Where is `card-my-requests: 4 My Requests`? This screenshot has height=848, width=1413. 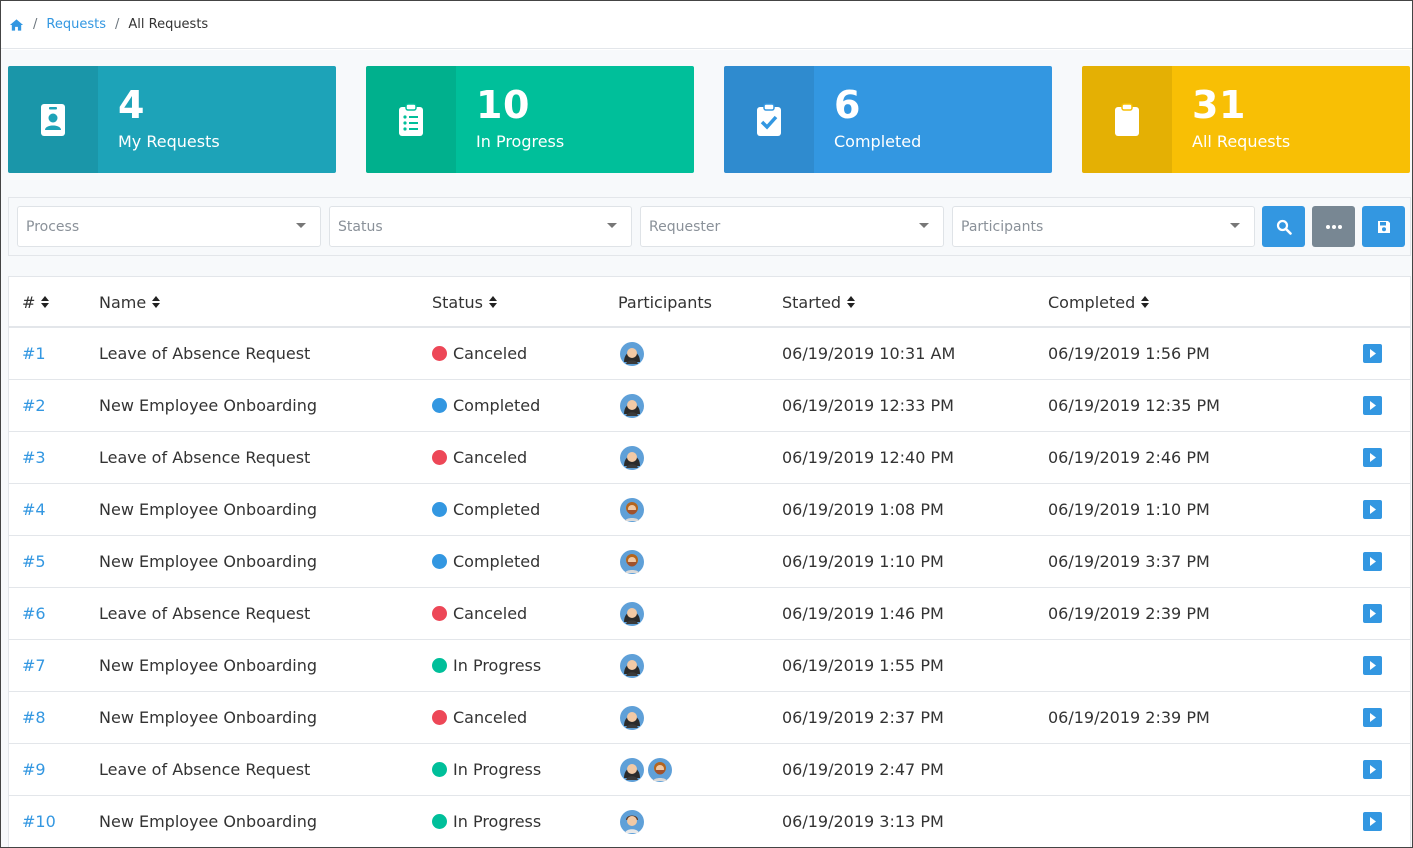
card-my-requests: 4 My Requests is located at coordinates (172, 119).